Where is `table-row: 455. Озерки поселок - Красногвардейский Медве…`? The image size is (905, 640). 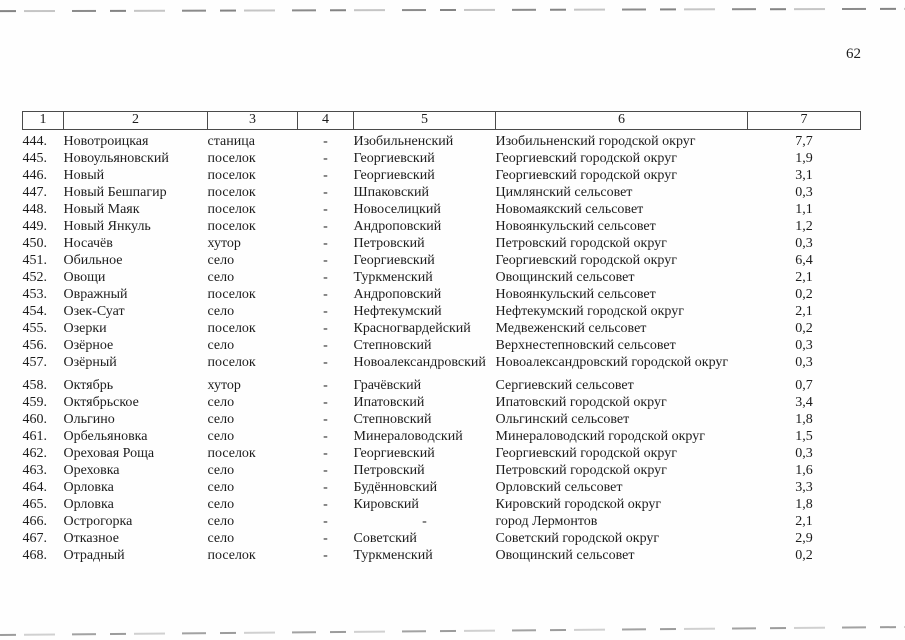 table-row: 455. Озерки поселок - Красногвардейский Медве… is located at coordinates (442, 328).